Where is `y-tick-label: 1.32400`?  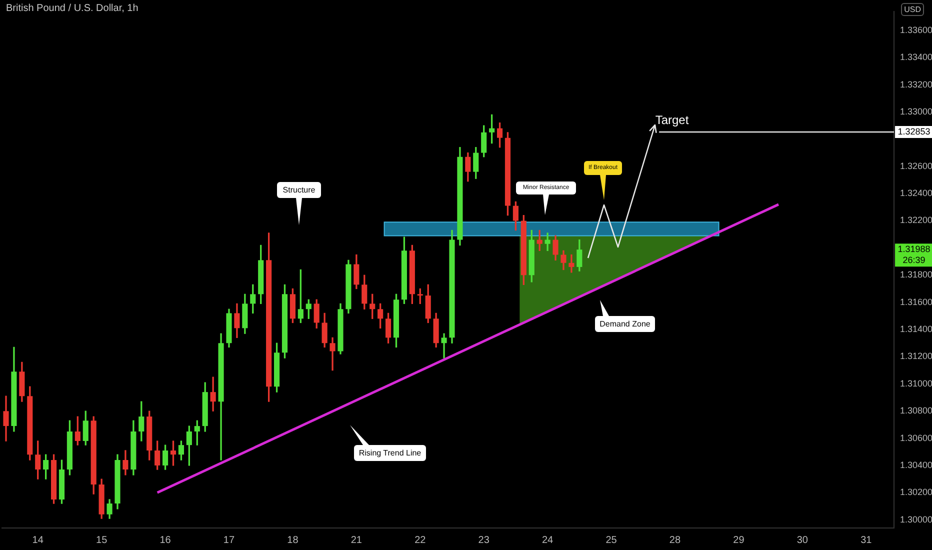 y-tick-label: 1.32400 is located at coordinates (916, 193).